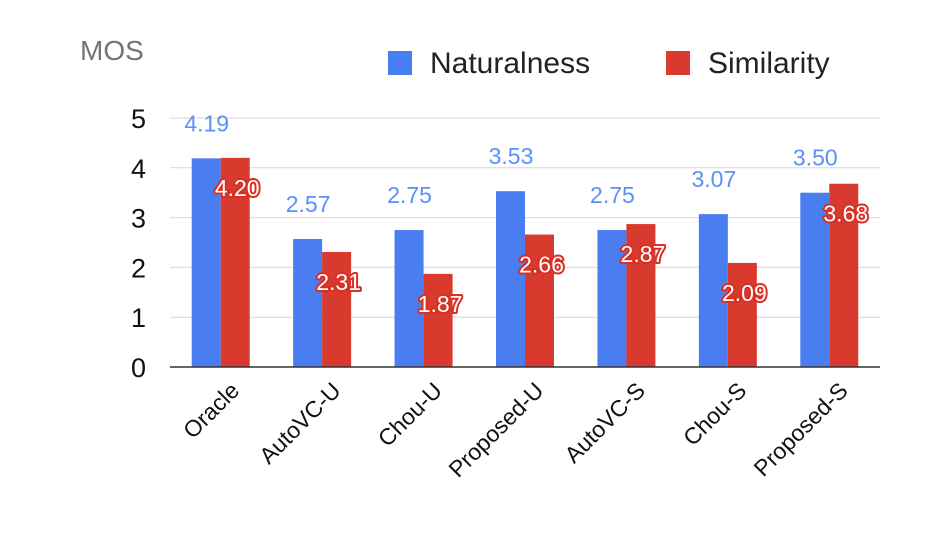 The image size is (936, 547). What do you see at coordinates (815, 279) in the screenshot?
I see `bar-naturalness-proposed-s` at bounding box center [815, 279].